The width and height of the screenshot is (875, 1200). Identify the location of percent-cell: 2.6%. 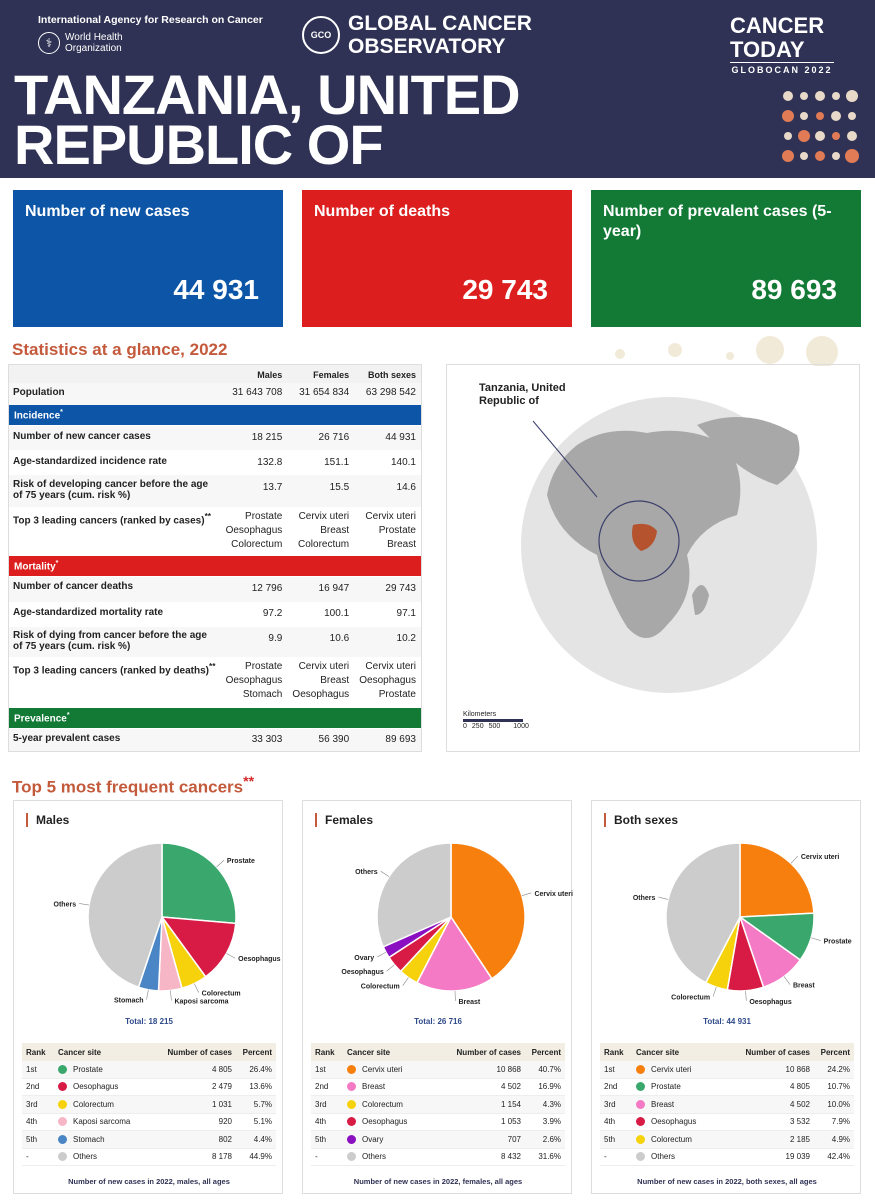
(551, 1139).